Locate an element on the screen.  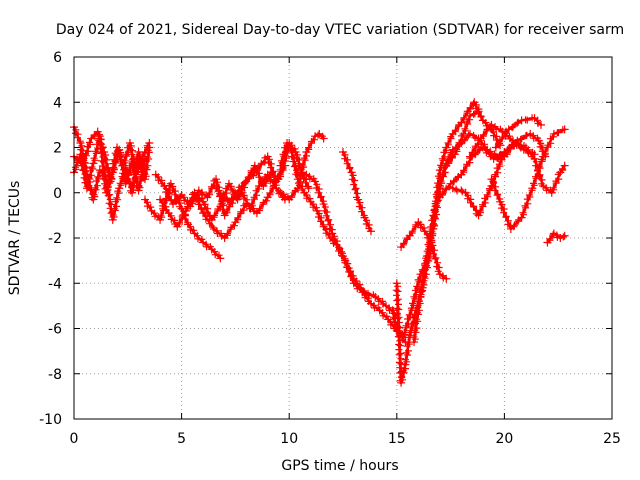
y-tick-label: -4 is located at coordinates (55, 284).